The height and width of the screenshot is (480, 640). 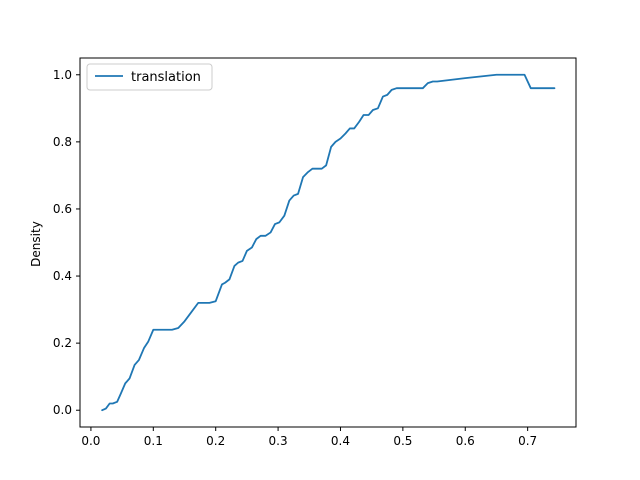 I want to click on y-tick-label: 0.0, so click(x=62, y=410).